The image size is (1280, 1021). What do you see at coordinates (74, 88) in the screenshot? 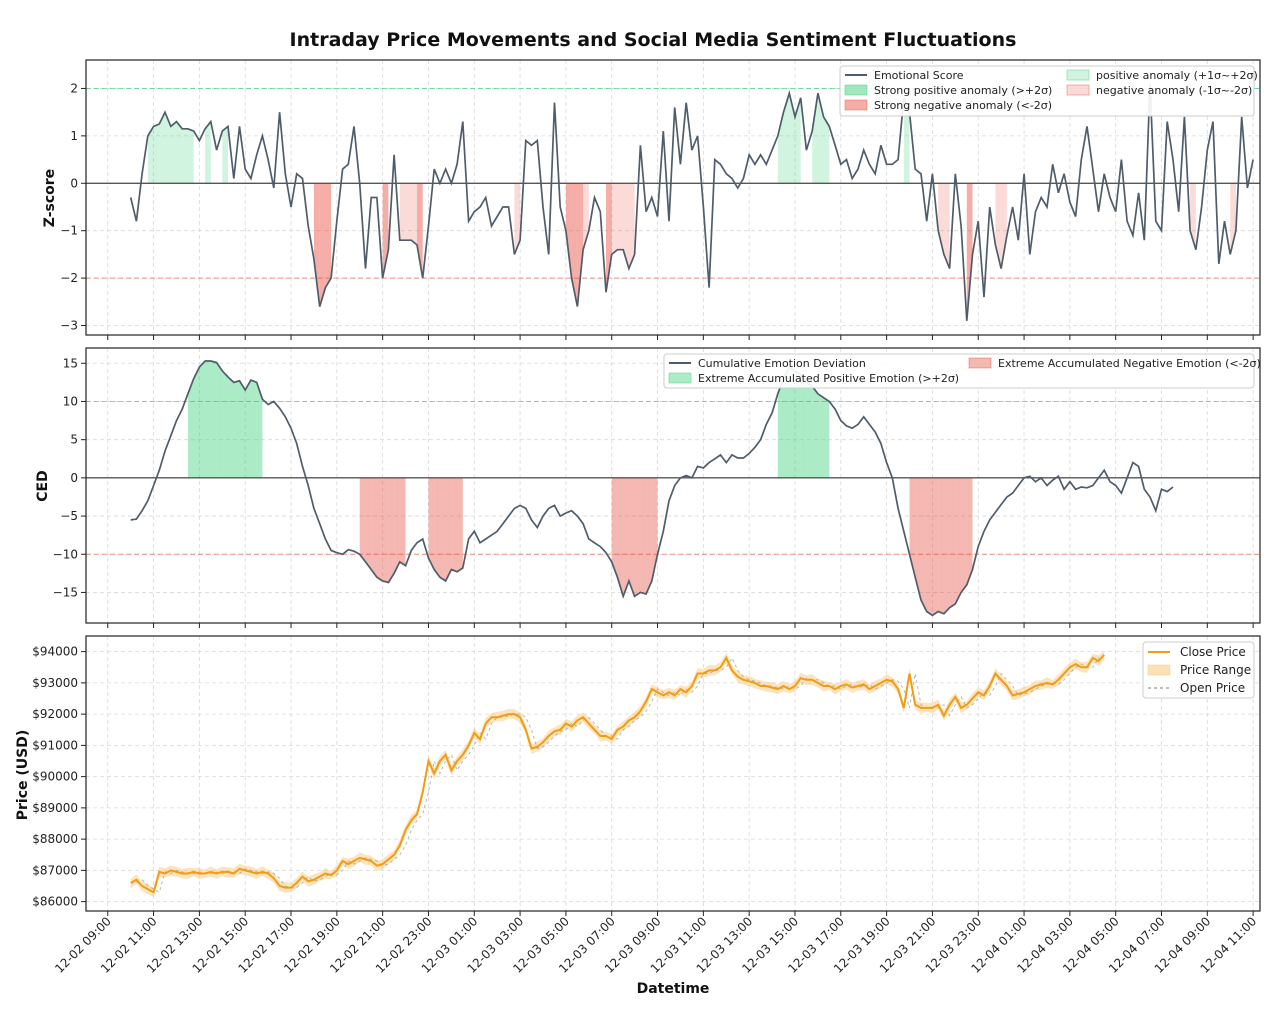
I see `zscore-y-tick-label: 2` at bounding box center [74, 88].